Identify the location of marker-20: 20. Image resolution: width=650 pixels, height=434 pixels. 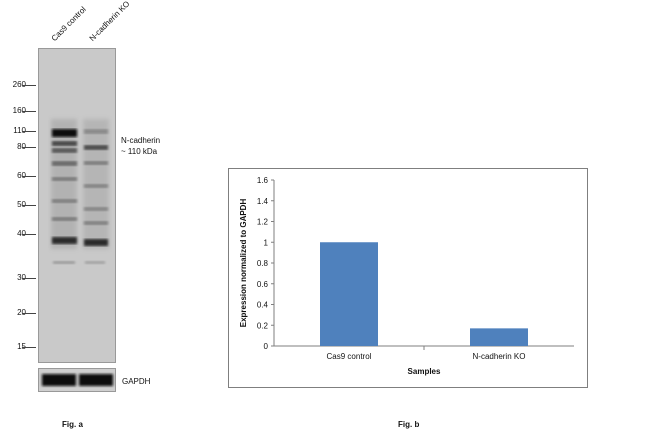
(13, 312).